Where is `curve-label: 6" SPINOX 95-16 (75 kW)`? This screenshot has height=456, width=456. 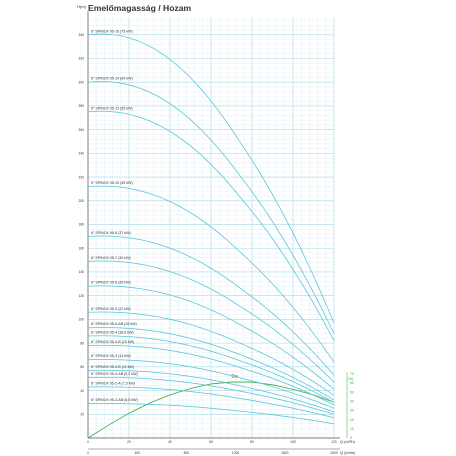 curve-label: 6" SPINOX 95-16 (75 kW) is located at coordinates (112, 31).